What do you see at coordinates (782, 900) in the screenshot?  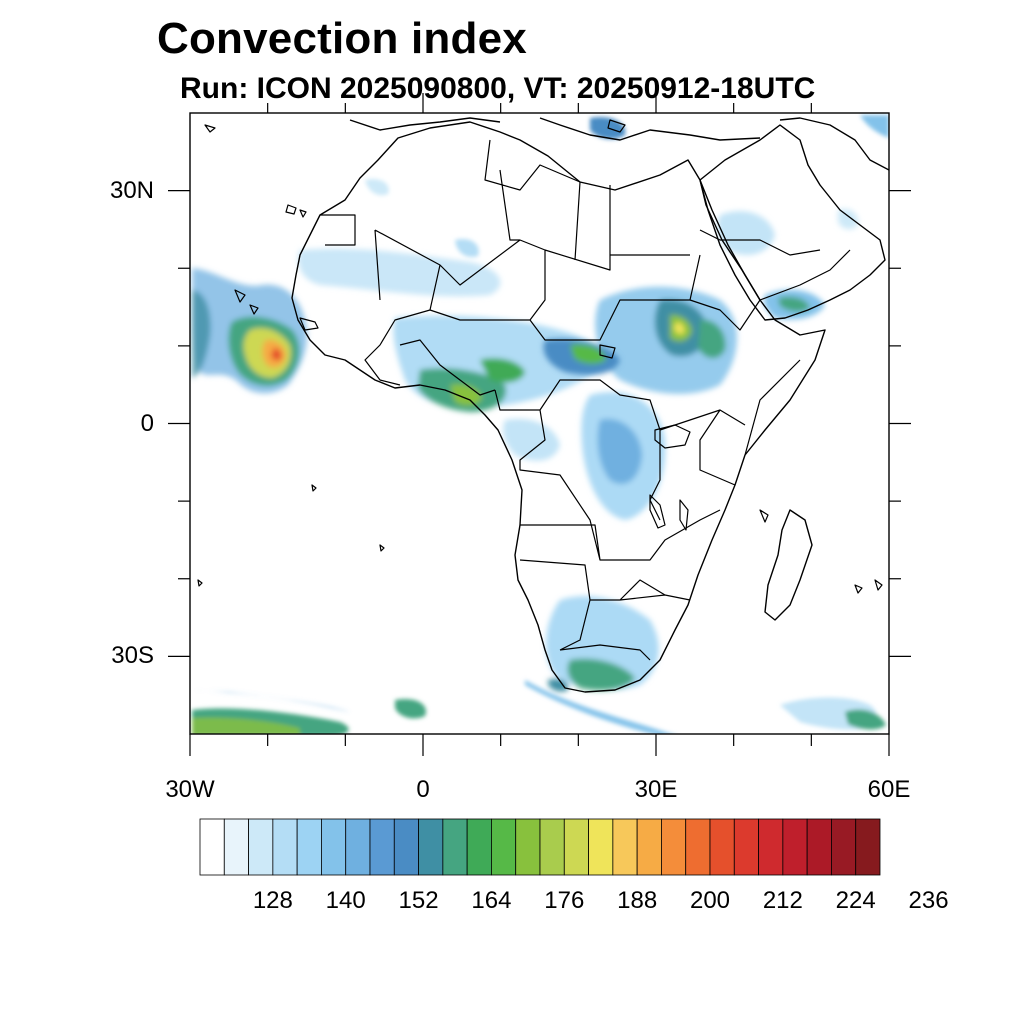 I see `colorbar-label: 212` at bounding box center [782, 900].